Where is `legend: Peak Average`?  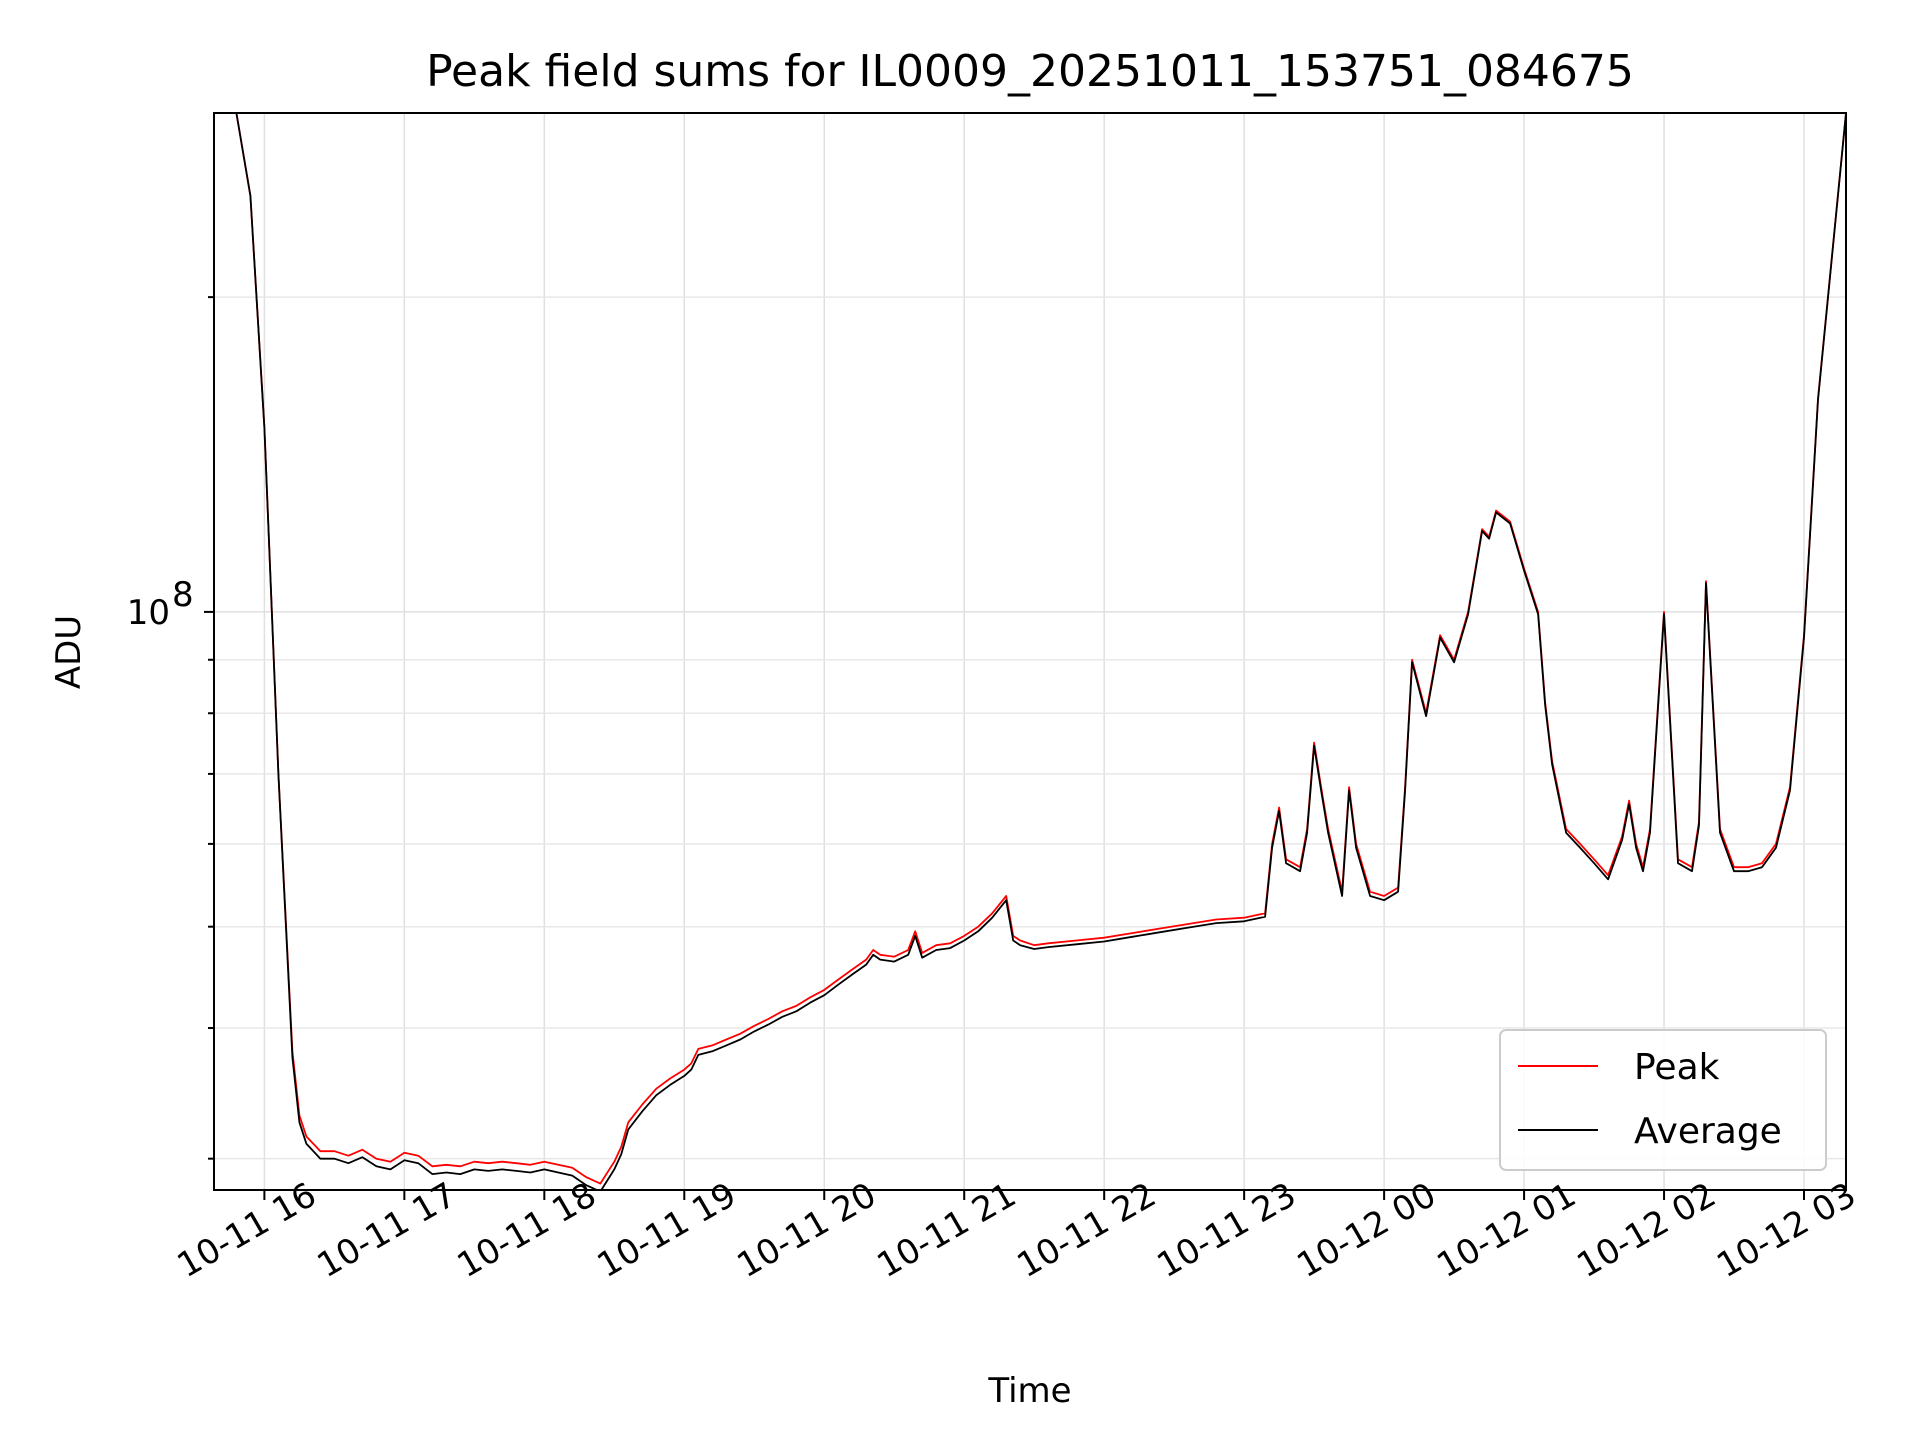 legend: Peak Average is located at coordinates (1663, 1100).